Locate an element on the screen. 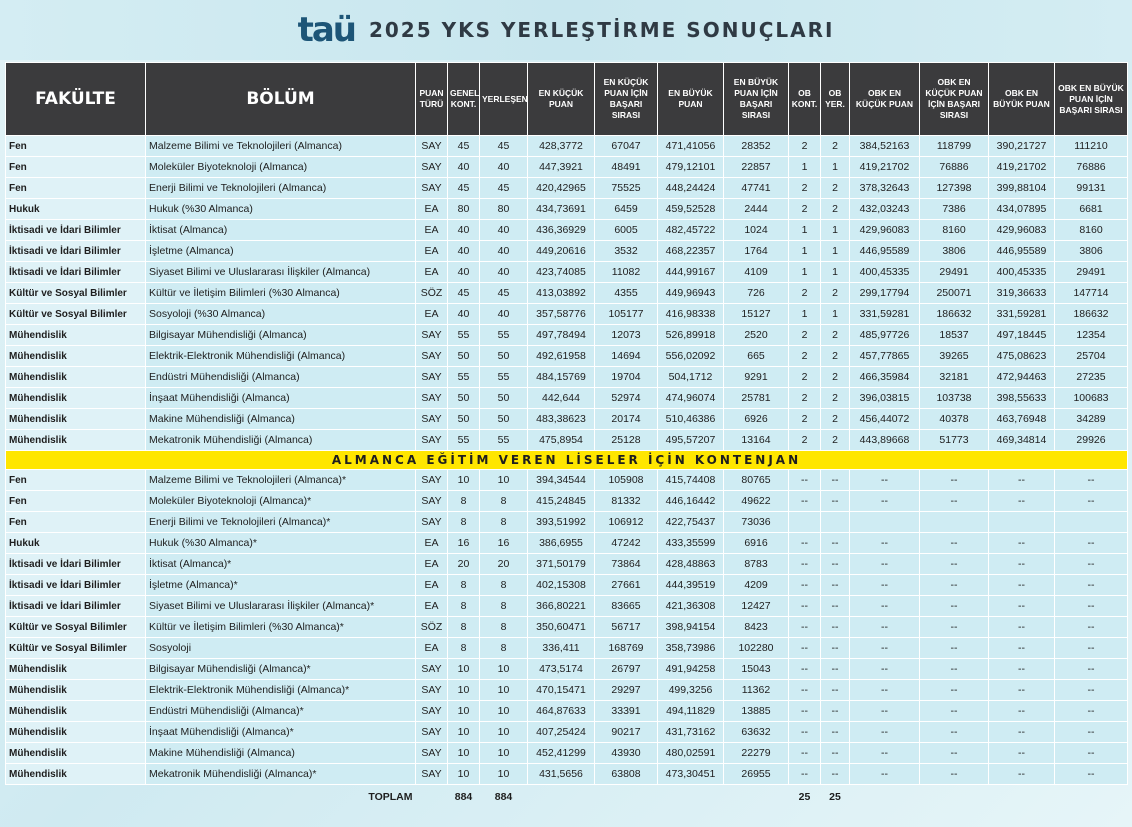 The width and height of the screenshot is (1132, 827). title: 2025 YKS YERLEŞTİRME SONUÇLARI is located at coordinates (601, 30).